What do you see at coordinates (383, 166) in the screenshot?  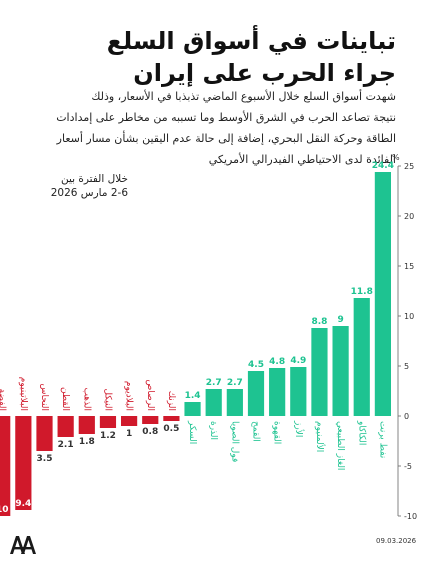 I see `value-label: 24.4` at bounding box center [383, 166].